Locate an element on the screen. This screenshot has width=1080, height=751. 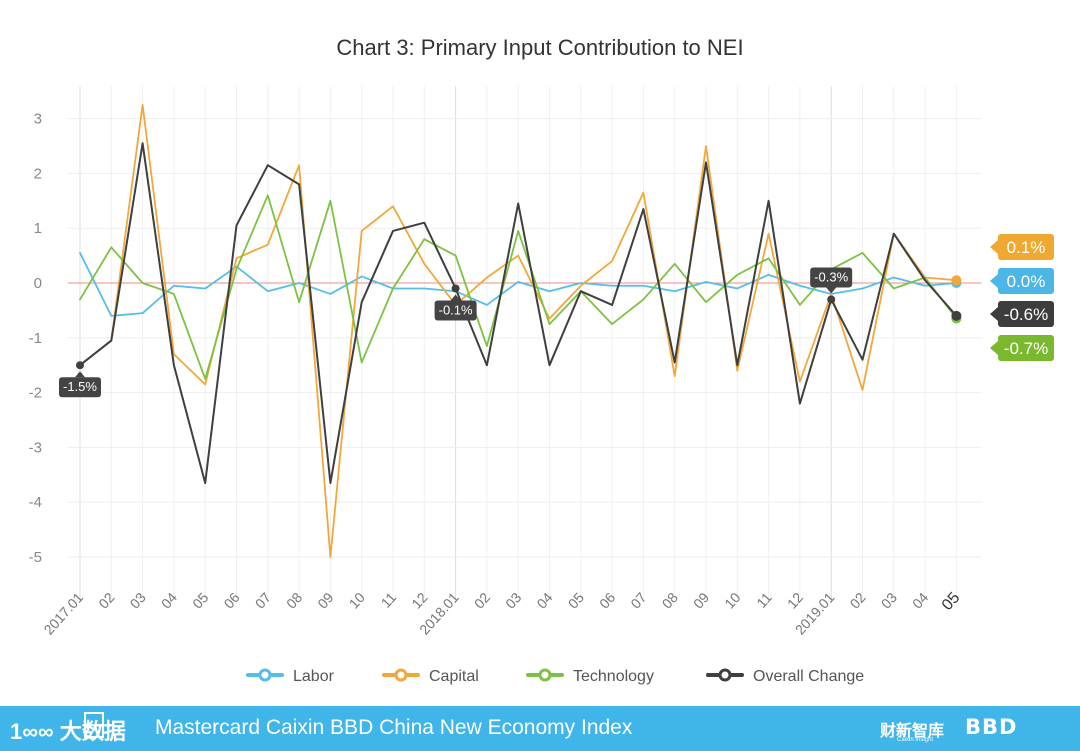
series-endpoint-overall-change is located at coordinates (956, 315).